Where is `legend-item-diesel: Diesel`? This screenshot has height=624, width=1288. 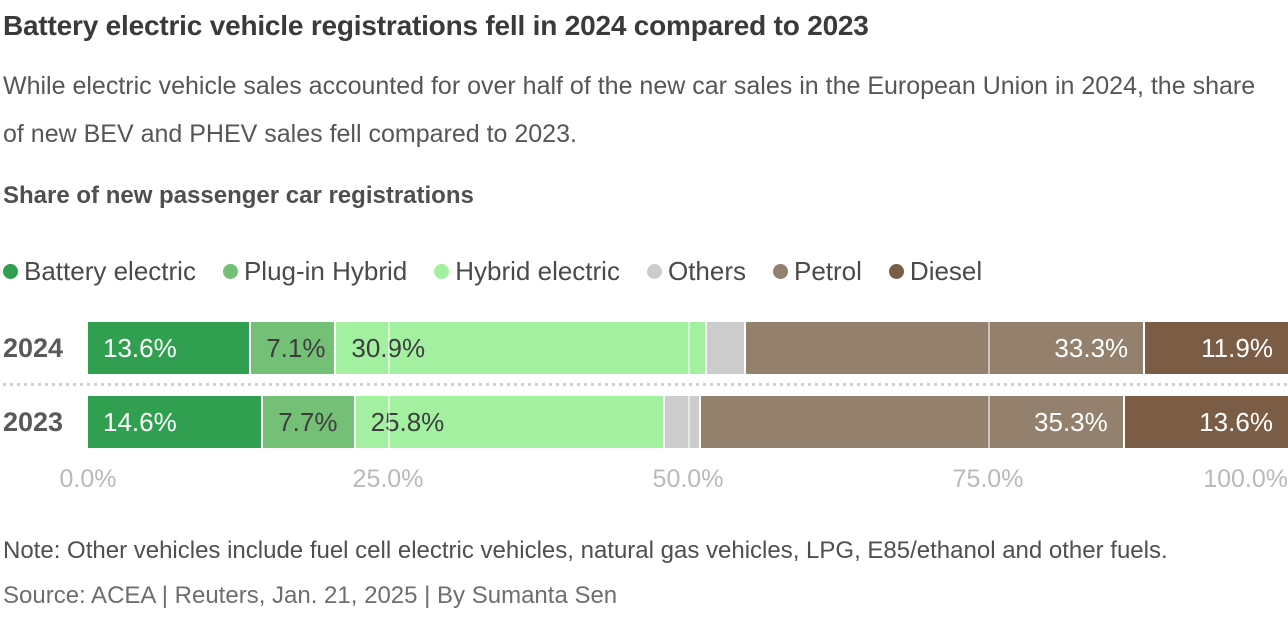 legend-item-diesel: Diesel is located at coordinates (935, 271).